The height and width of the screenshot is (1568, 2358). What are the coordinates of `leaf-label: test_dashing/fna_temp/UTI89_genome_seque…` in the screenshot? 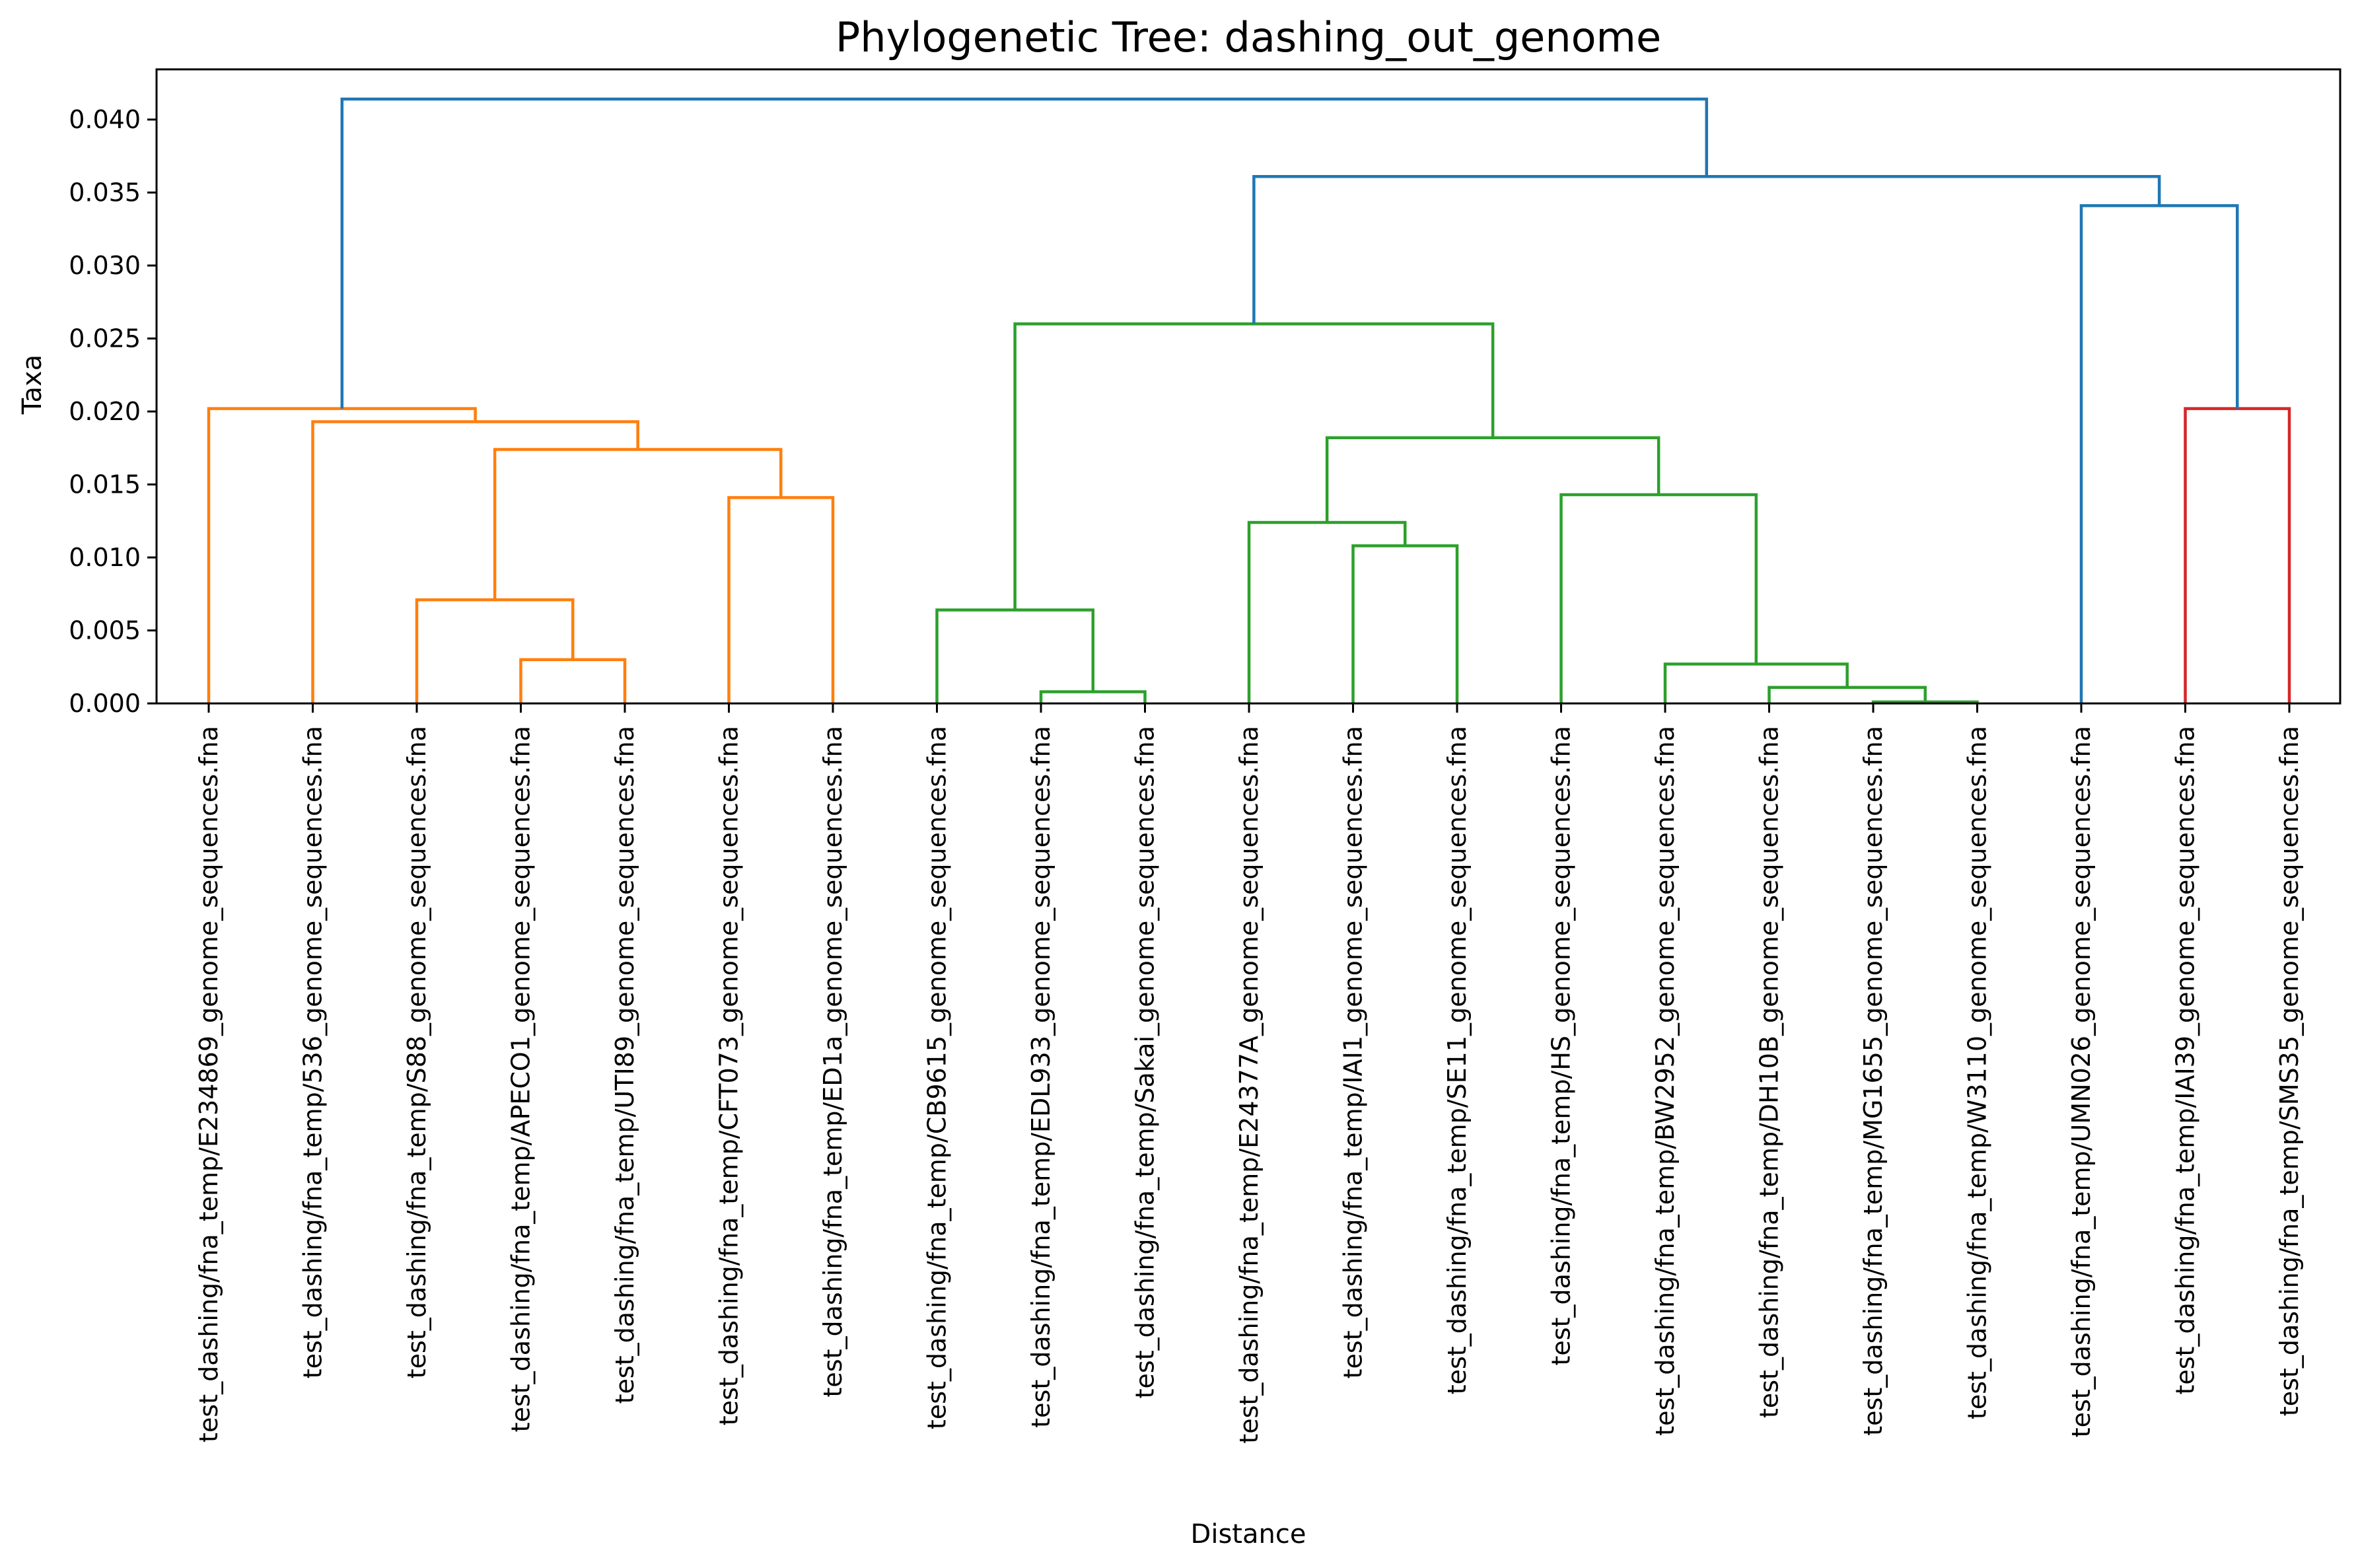 It's located at (624, 1065).